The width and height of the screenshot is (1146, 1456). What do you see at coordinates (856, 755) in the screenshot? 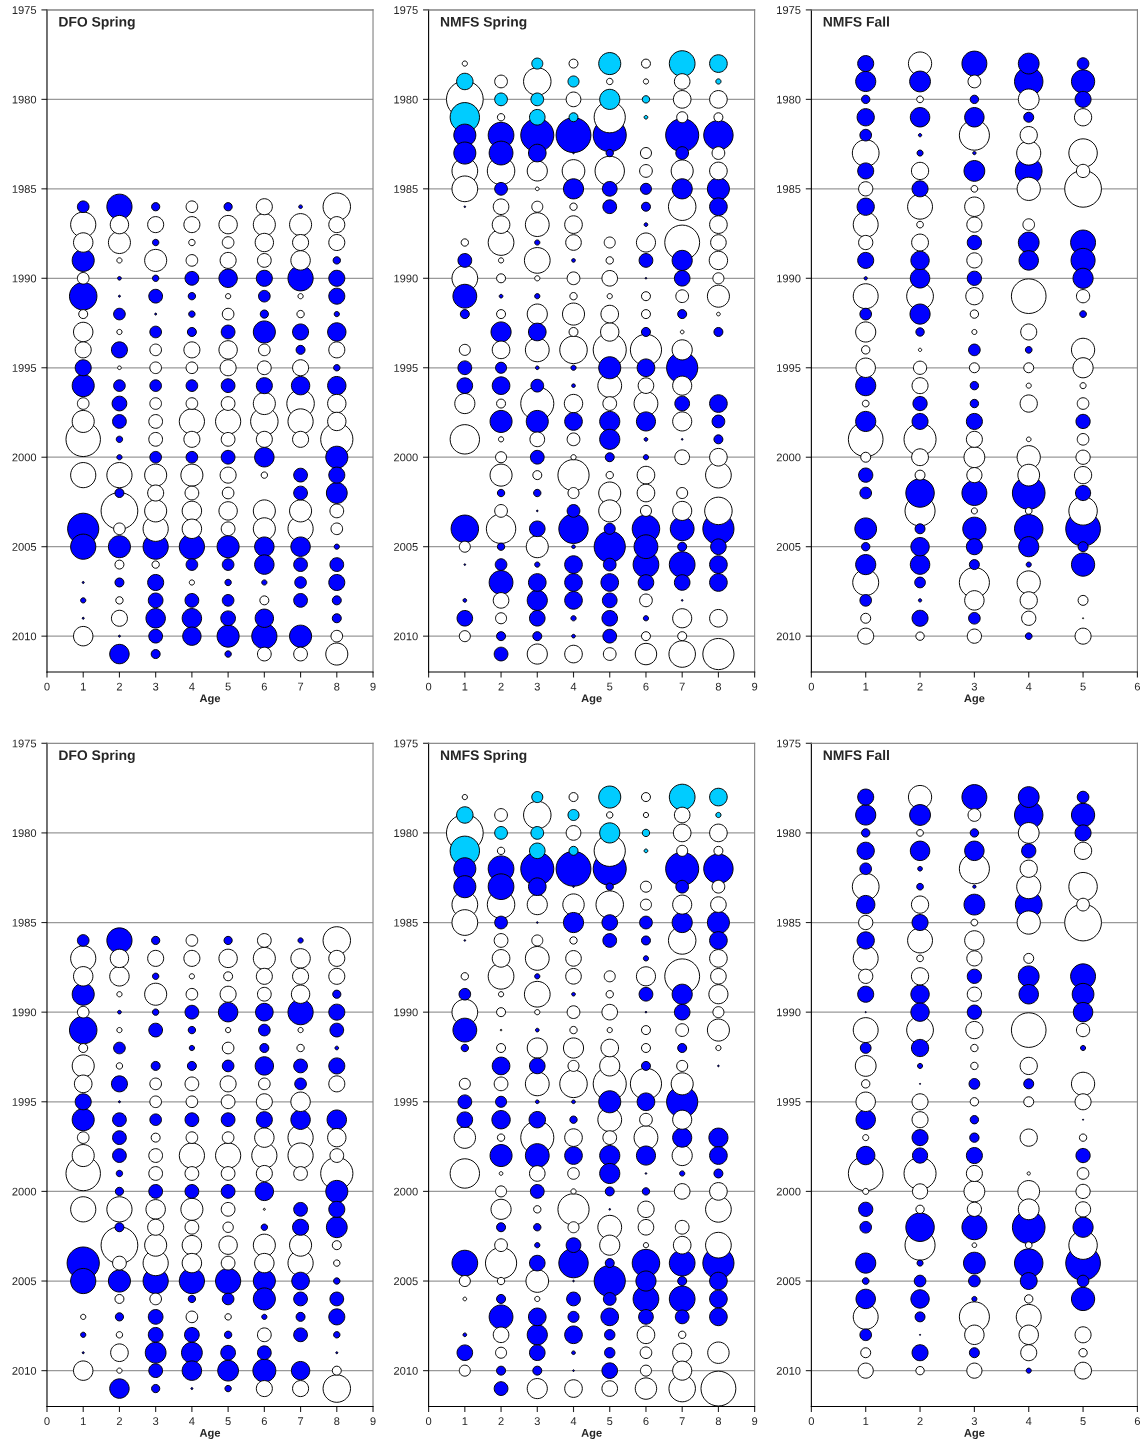
I see `chart-title: NMFS Fall` at bounding box center [856, 755].